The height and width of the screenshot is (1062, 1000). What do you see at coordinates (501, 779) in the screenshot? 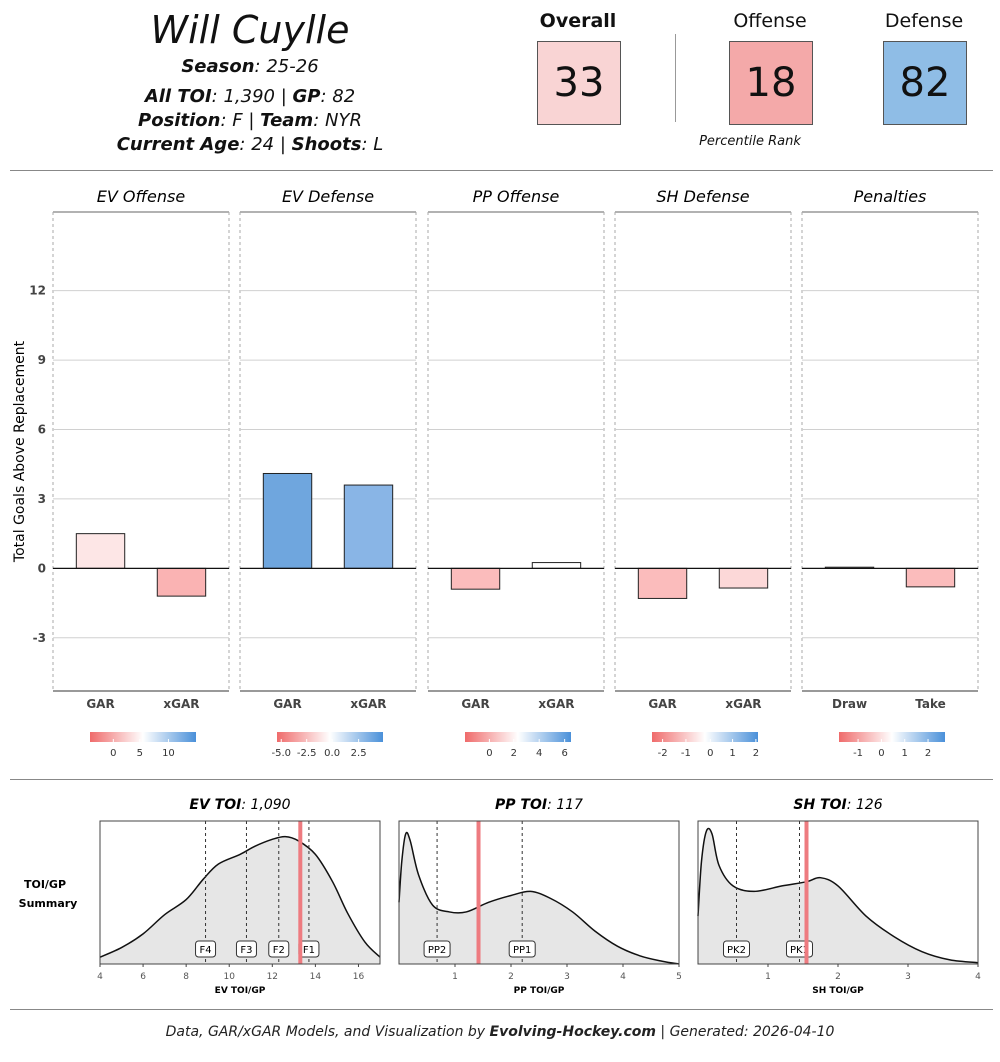
I see `chart-divider` at bounding box center [501, 779].